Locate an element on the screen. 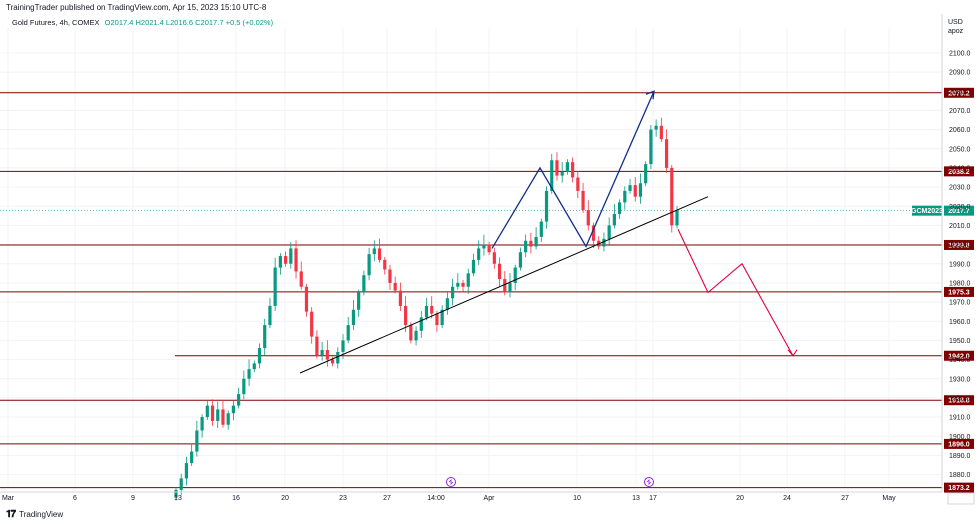 This screenshot has width=980, height=524. price-tag-text: 2017.7 is located at coordinates (959, 211).